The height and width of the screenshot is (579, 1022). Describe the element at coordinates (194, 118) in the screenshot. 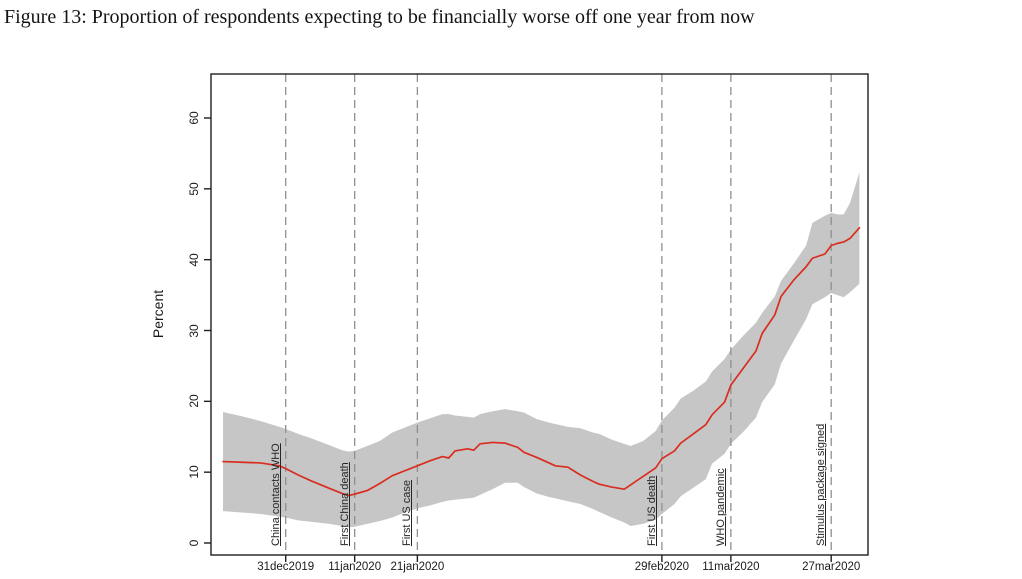

I see `y-tick-label-6: 60` at that location.